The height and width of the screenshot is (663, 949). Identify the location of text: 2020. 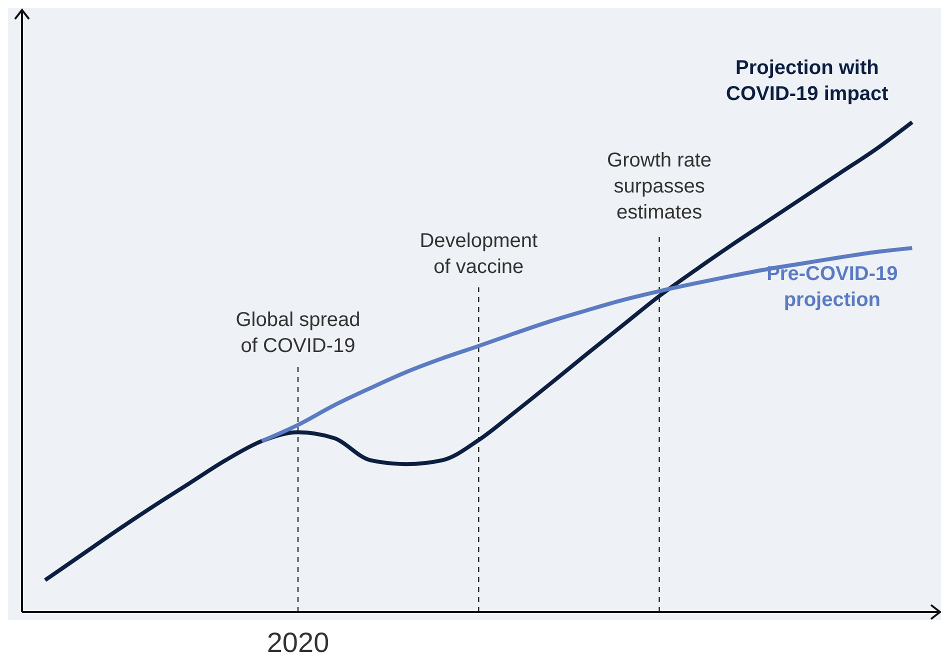
(298, 642).